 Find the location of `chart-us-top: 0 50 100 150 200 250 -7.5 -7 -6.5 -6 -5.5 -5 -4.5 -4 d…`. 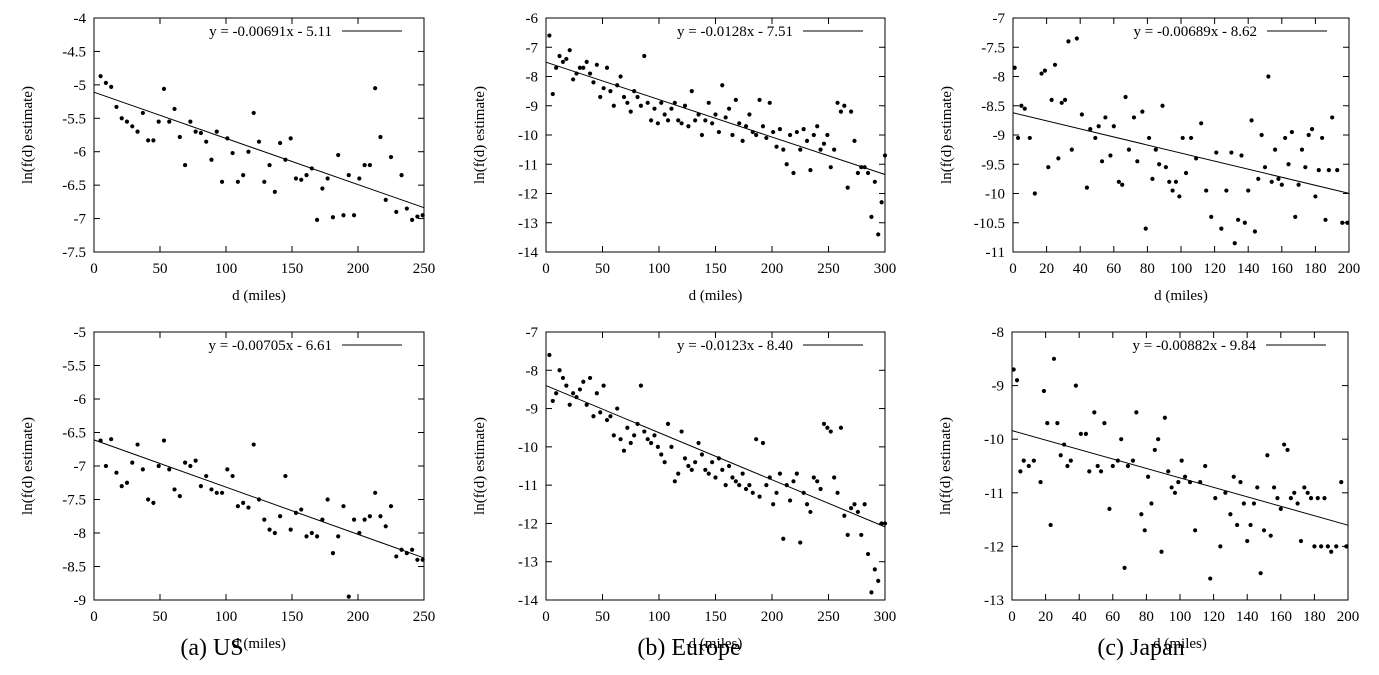

chart-us-top: 0 50 100 150 200 250 -7.5 -7 -6.5 -6 -5.5 -5 -4.5 -4 d… is located at coordinates (227, 157).